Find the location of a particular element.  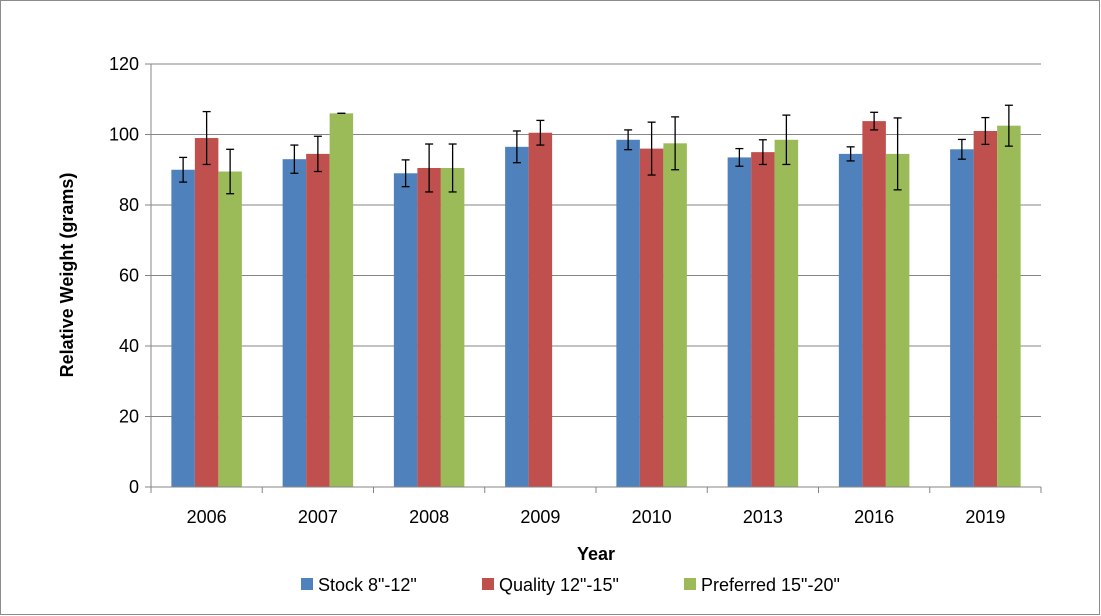

y-tick-label: 60 is located at coordinates (129, 276).